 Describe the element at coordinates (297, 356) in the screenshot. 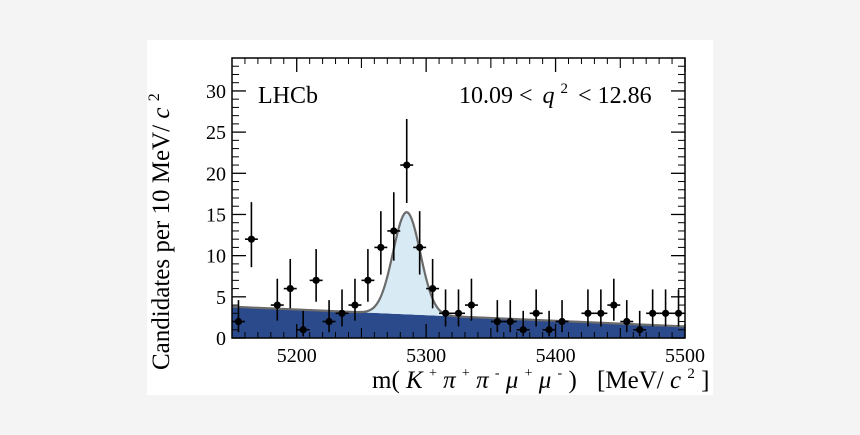

I see `x-tick-label: 5200` at that location.